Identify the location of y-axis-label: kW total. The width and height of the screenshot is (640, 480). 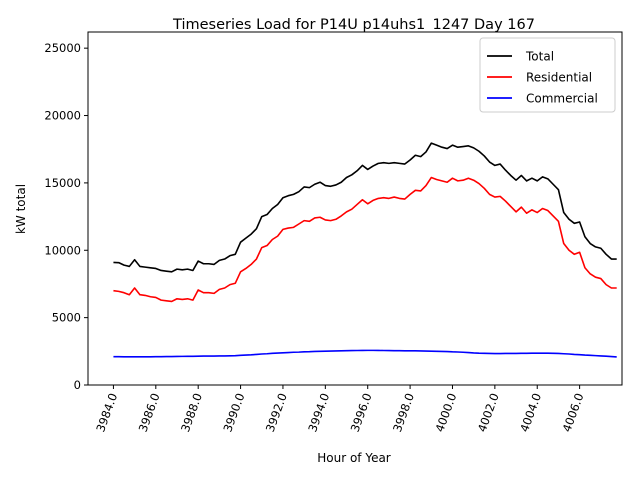
(21, 209).